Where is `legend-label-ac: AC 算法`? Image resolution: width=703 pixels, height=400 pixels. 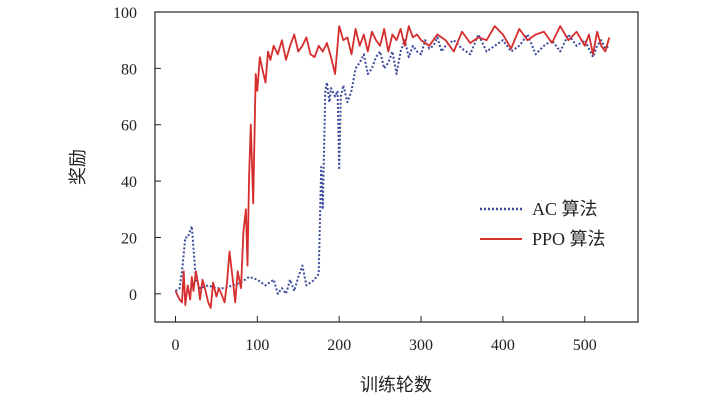 legend-label-ac: AC 算法 is located at coordinates (565, 209).